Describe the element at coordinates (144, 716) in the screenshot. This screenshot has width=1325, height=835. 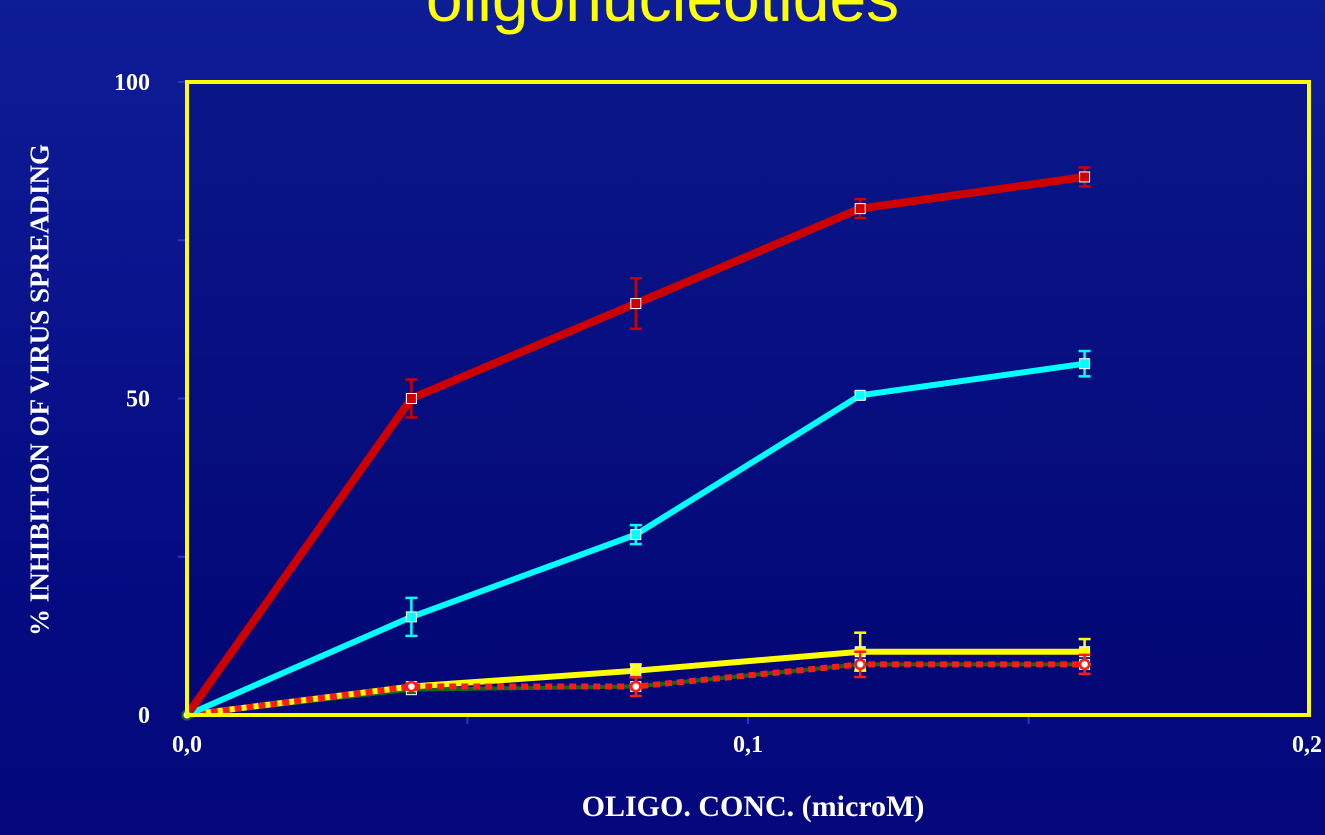
I see `y-tick-label: 0` at that location.